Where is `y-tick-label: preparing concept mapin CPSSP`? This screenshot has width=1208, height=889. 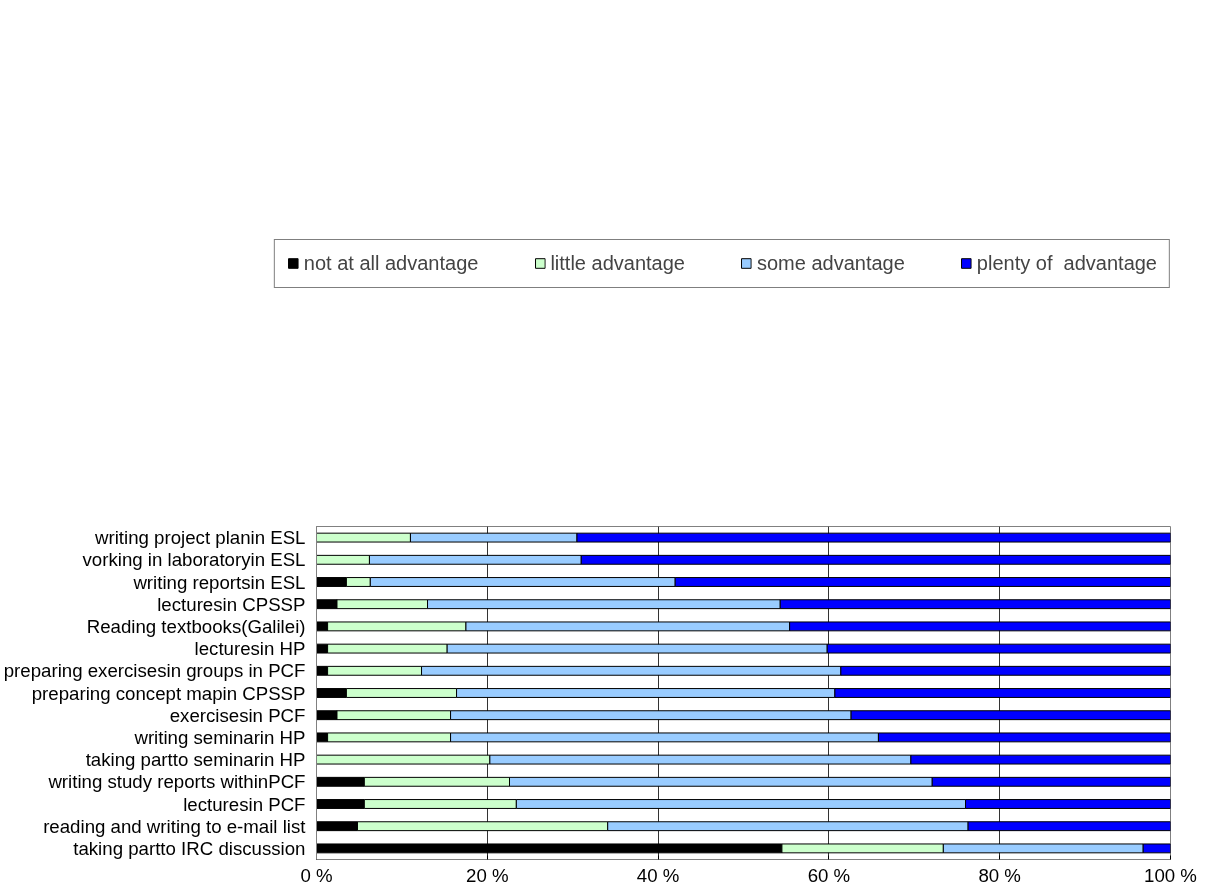
y-tick-label: preparing concept mapin CPSSP is located at coordinates (168, 693).